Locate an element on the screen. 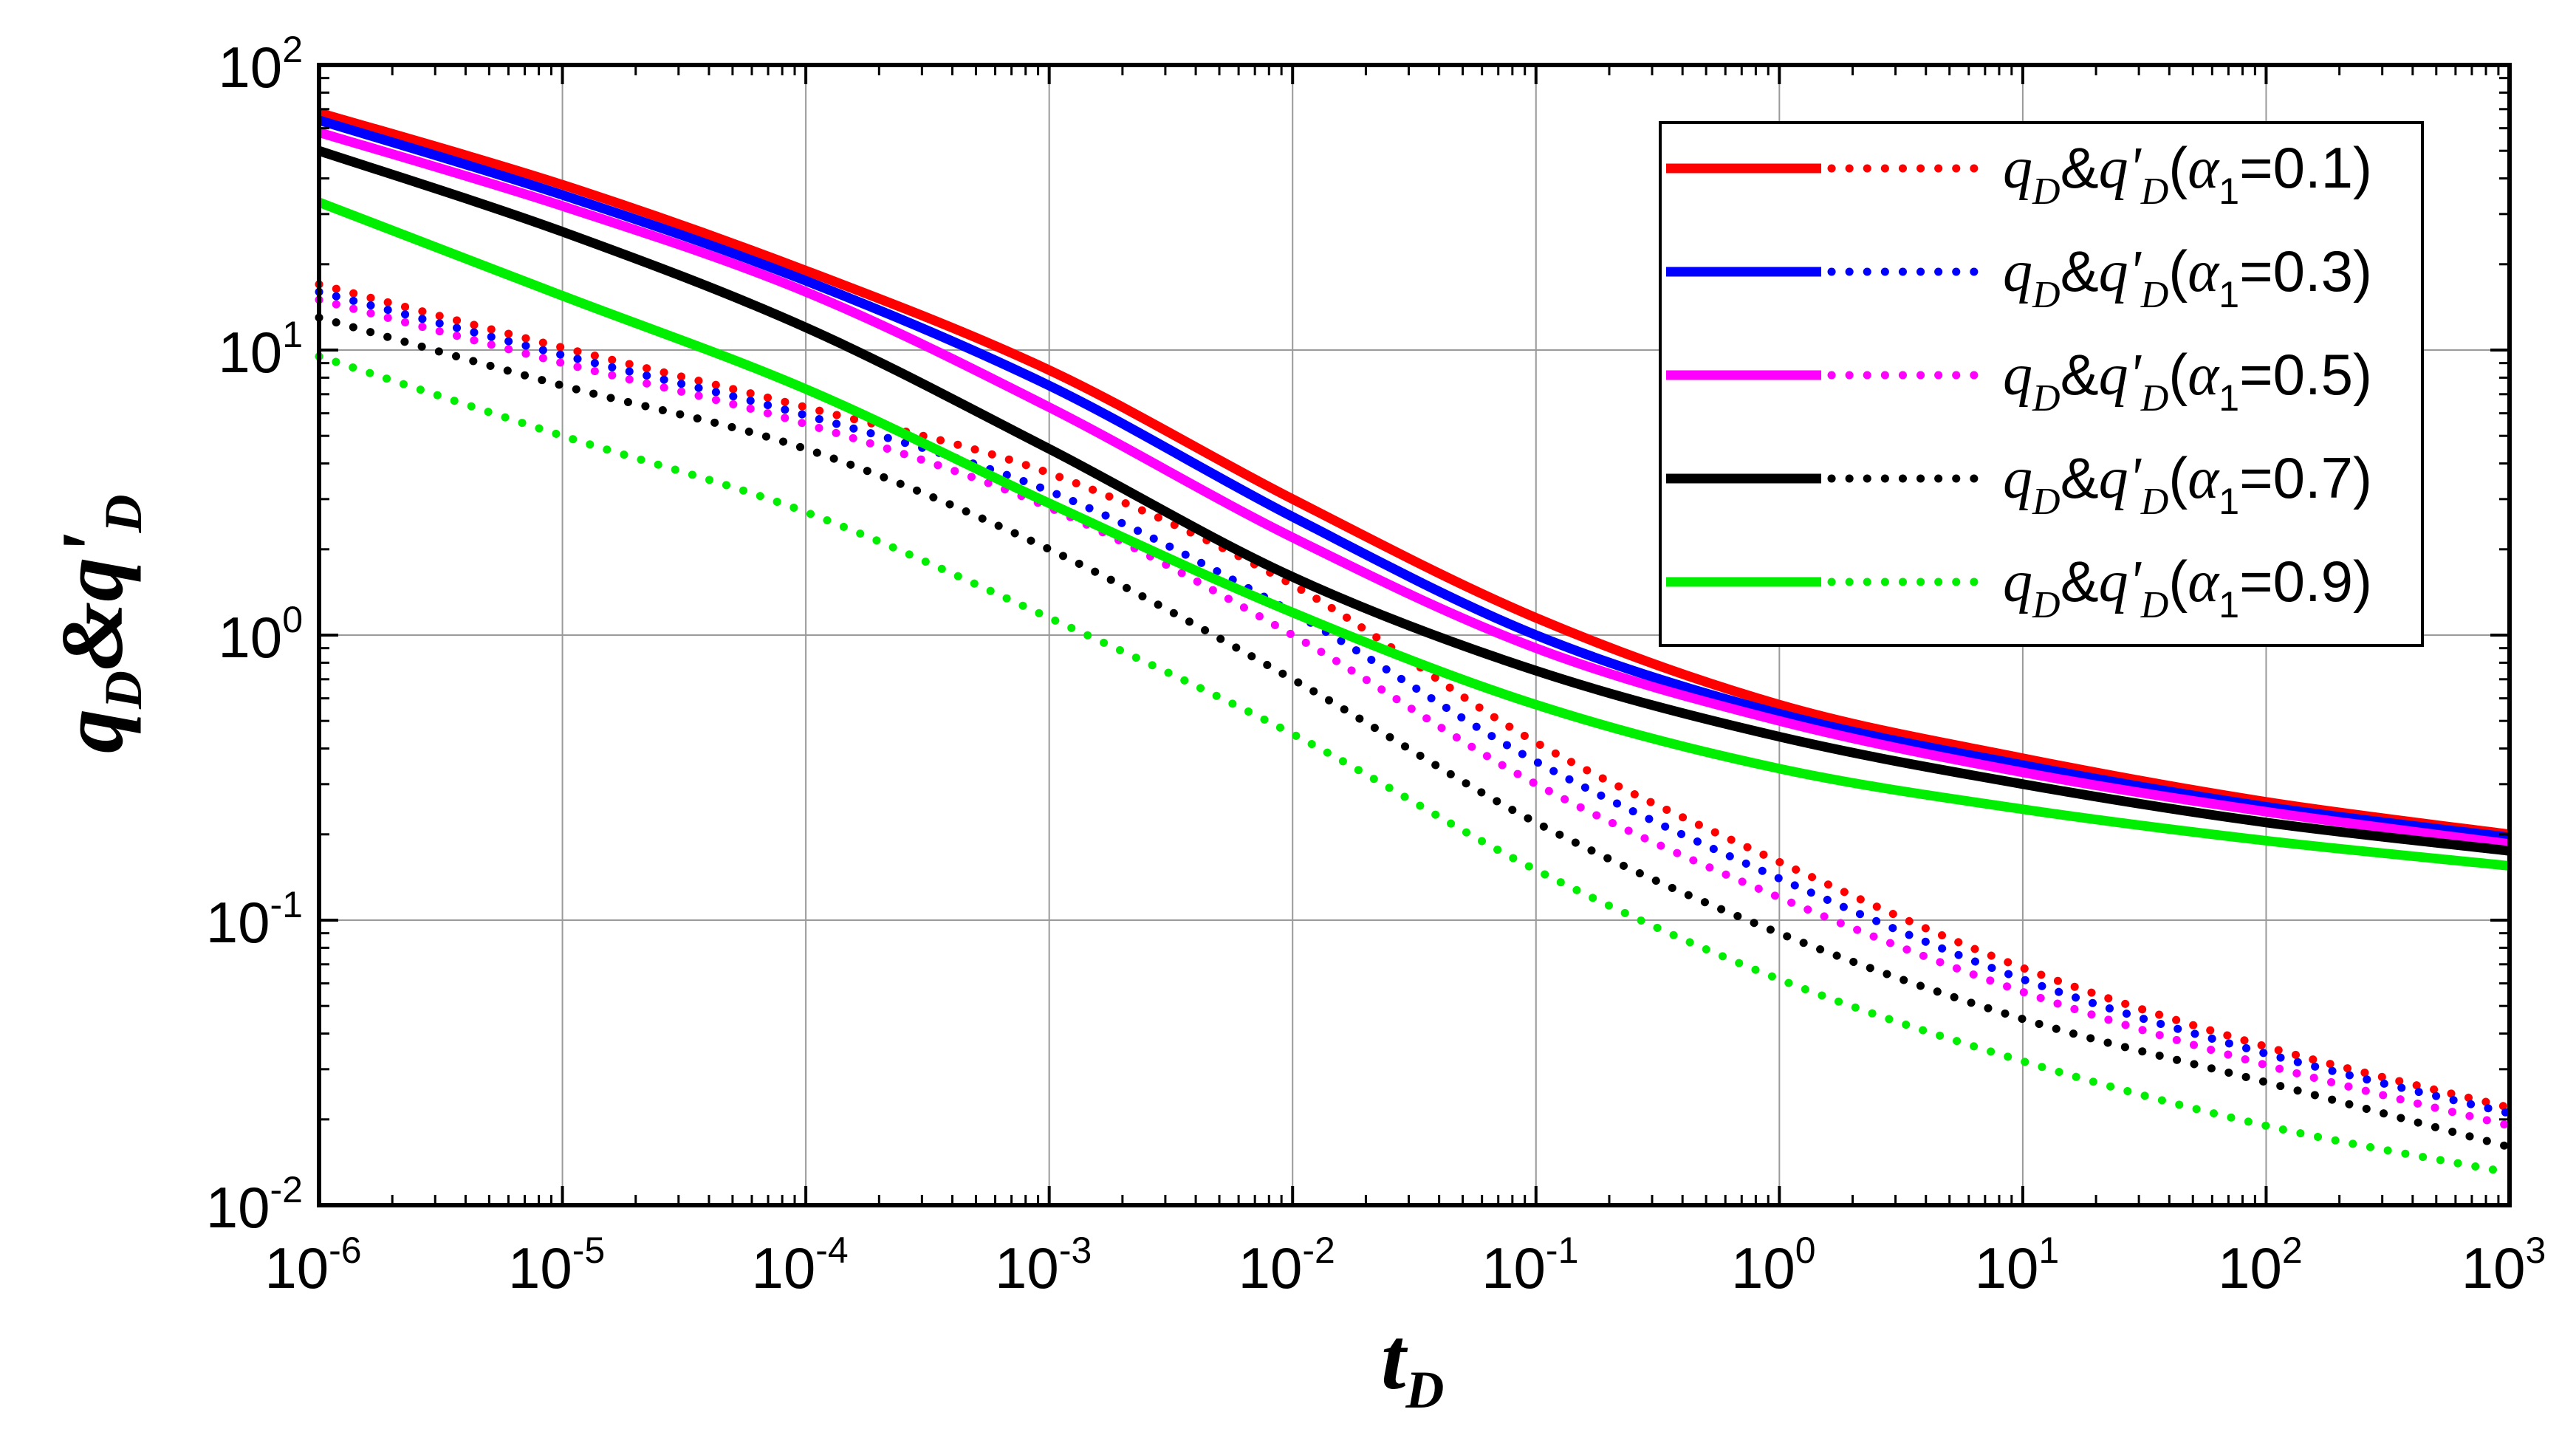 The image size is (2576, 1443). legend-label-part: =0.3) is located at coordinates (2305, 271).